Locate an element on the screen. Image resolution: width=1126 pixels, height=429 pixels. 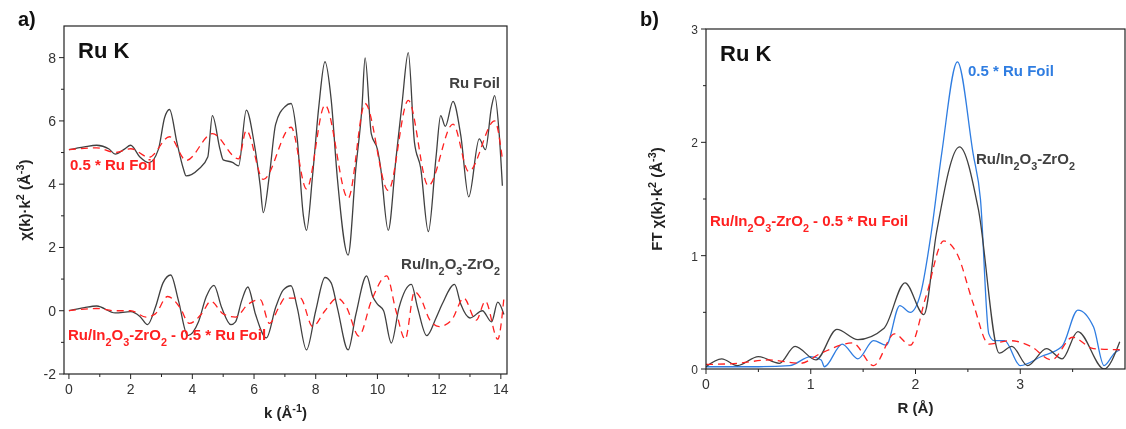
text: a) is located at coordinates (27, 19).